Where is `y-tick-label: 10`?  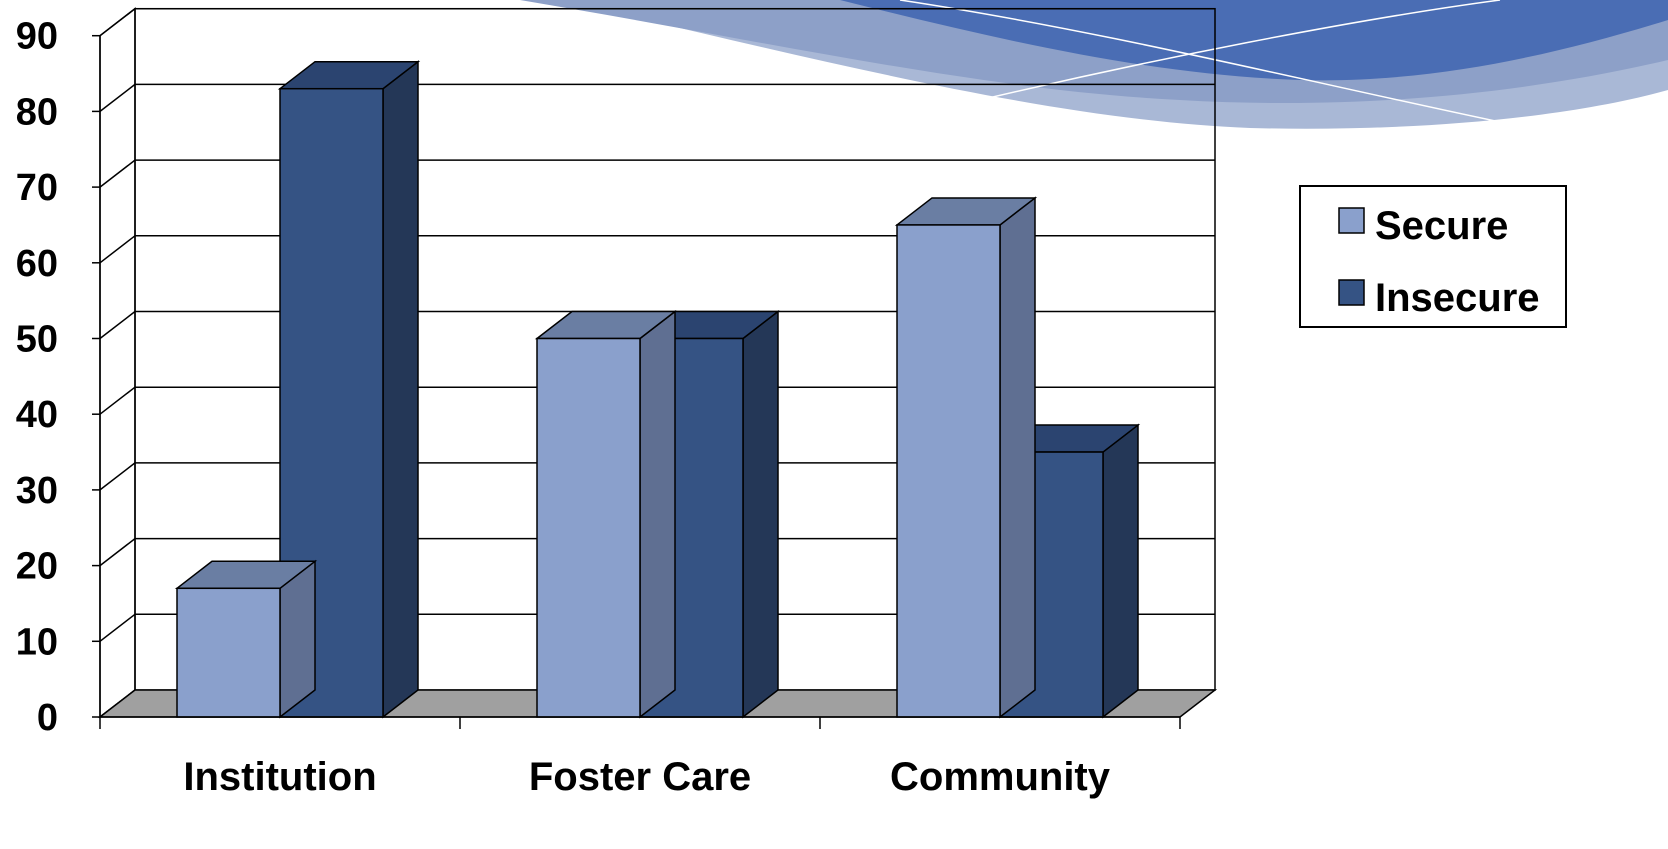 y-tick-label: 10 is located at coordinates (37, 642).